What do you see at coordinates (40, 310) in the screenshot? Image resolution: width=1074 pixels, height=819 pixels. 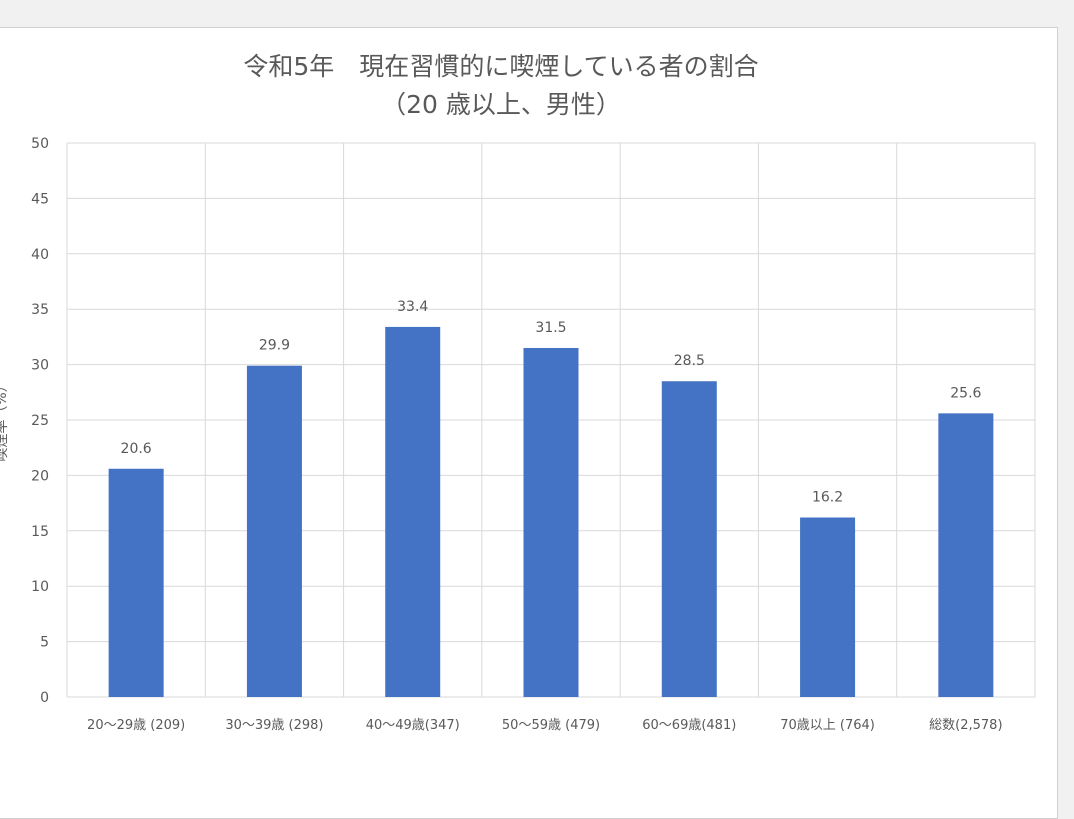 I see `y-tick-label: 35` at bounding box center [40, 310].